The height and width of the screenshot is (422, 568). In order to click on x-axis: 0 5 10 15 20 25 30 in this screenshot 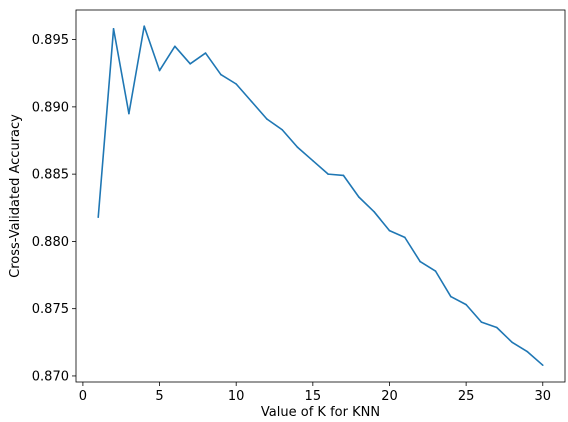, I will do `click(315, 393)`.